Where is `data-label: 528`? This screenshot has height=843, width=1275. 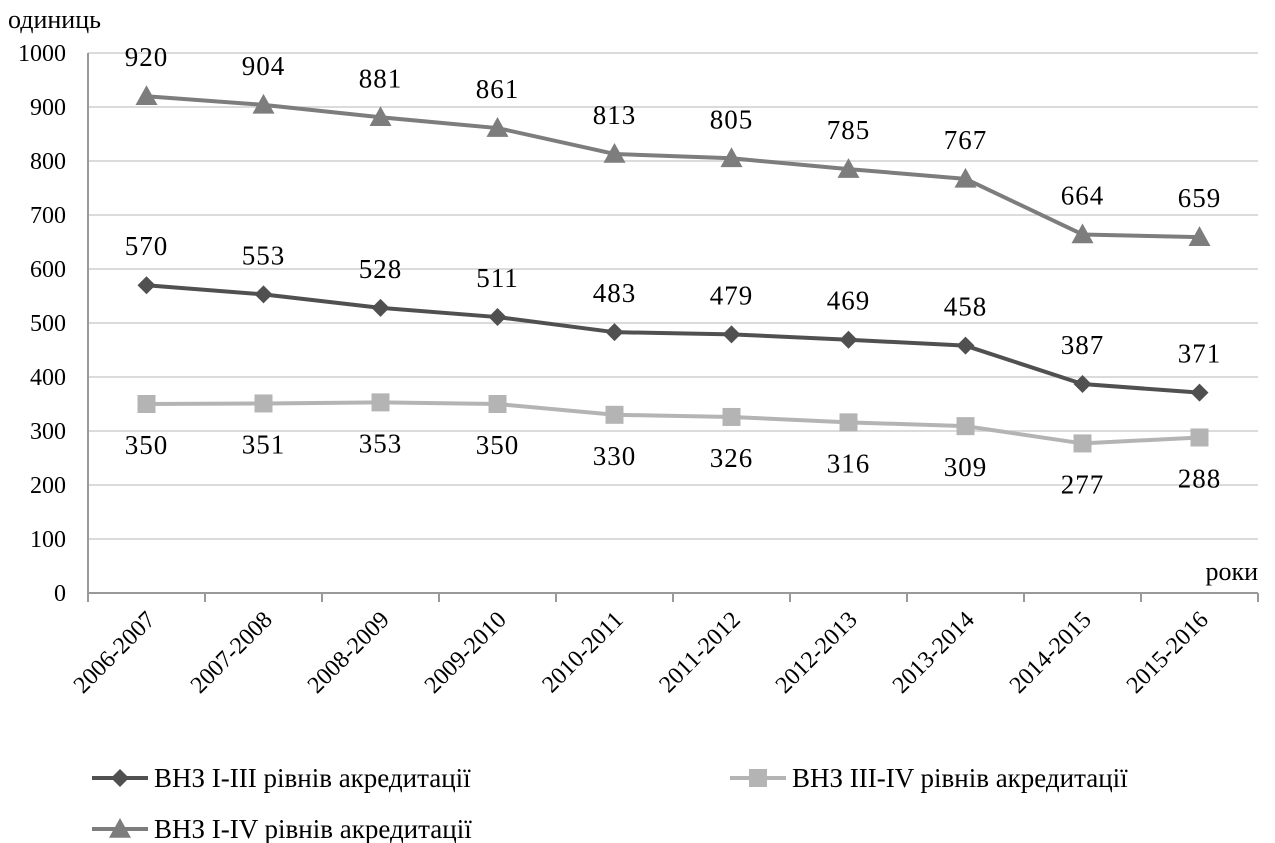 data-label: 528 is located at coordinates (381, 269).